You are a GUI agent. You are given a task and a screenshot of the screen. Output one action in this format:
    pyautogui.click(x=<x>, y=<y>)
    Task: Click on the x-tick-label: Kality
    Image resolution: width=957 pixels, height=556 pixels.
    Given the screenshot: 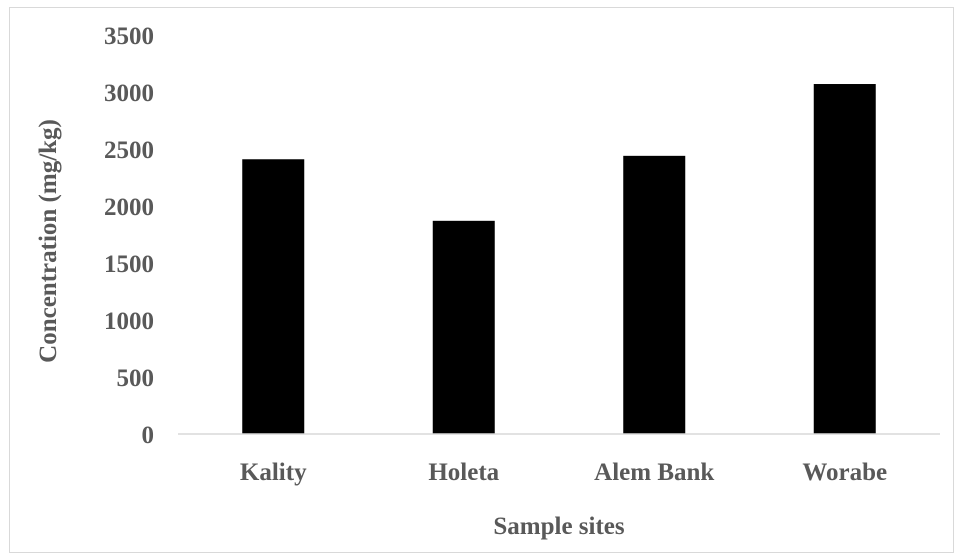 What is the action you would take?
    pyautogui.click(x=273, y=472)
    